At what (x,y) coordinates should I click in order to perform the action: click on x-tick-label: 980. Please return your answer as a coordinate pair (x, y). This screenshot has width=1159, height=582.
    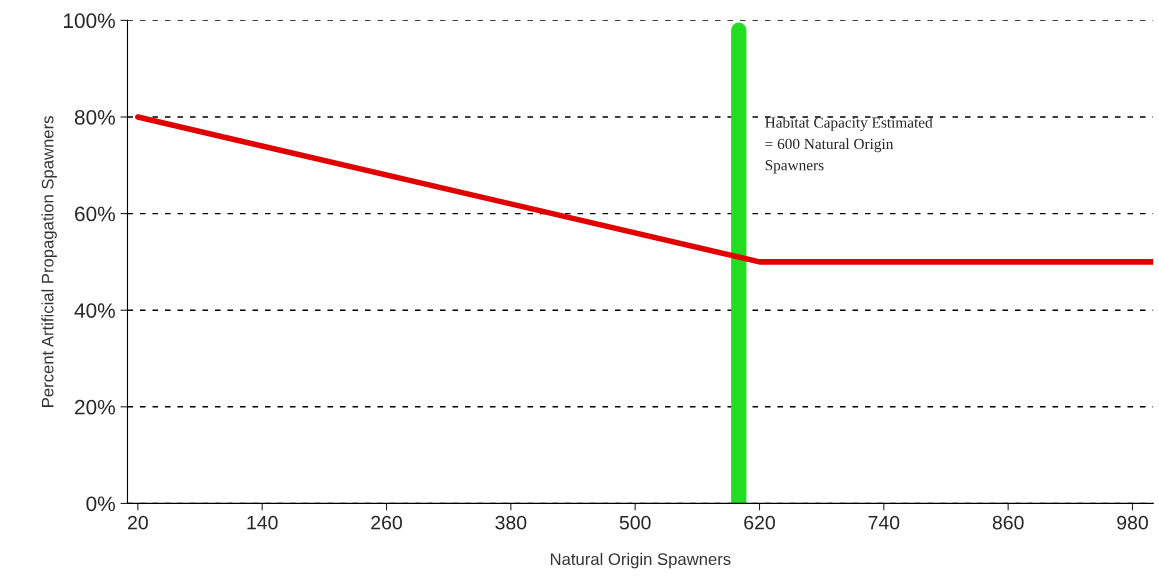
    Looking at the image, I should click on (1132, 522).